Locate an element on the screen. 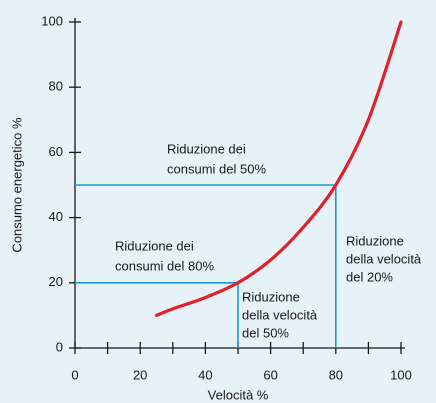 This screenshot has width=436, height=403. x-tick-label: 80 is located at coordinates (336, 374).